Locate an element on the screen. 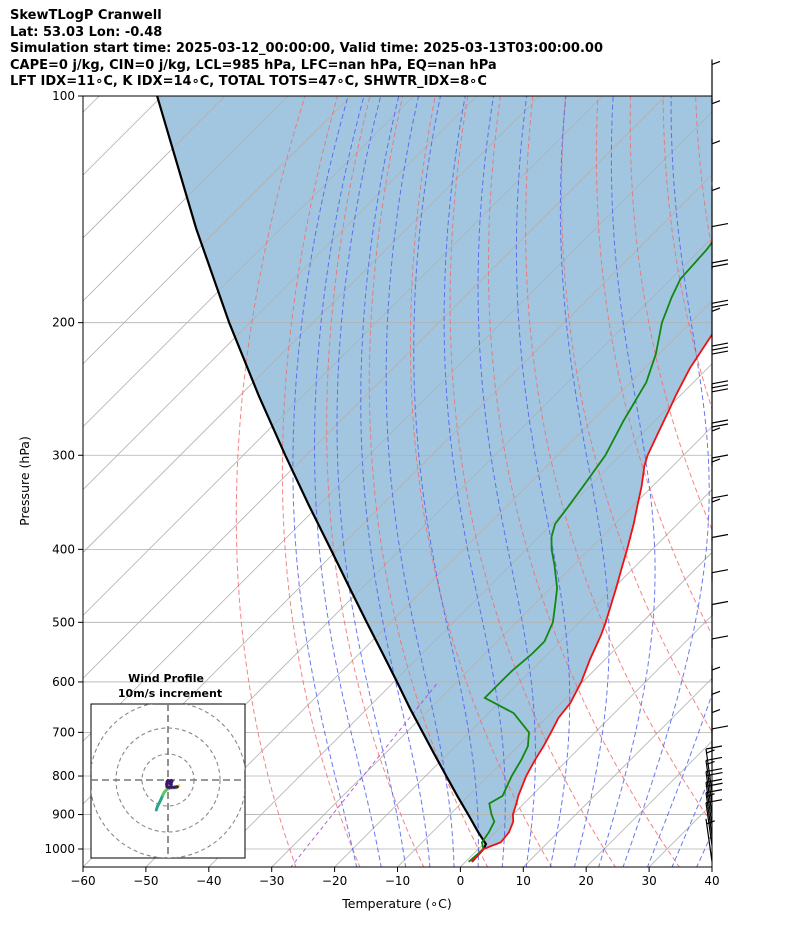 The image size is (794, 937). hodograph-plot is located at coordinates (168, 781).